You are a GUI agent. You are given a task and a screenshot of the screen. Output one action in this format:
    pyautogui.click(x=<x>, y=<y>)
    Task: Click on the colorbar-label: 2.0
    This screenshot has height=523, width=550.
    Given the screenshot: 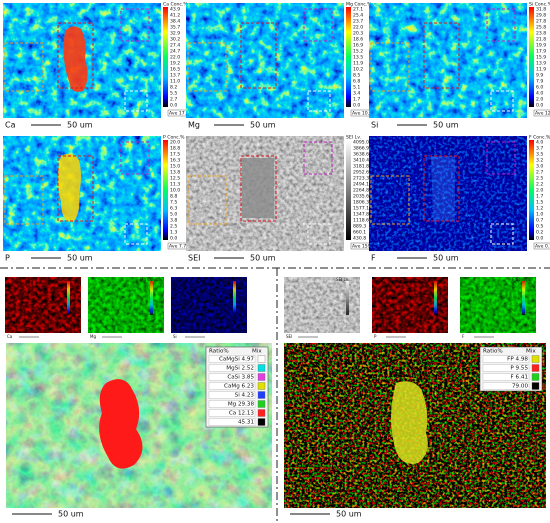 What is the action you would take?
    pyautogui.click(x=539, y=191)
    